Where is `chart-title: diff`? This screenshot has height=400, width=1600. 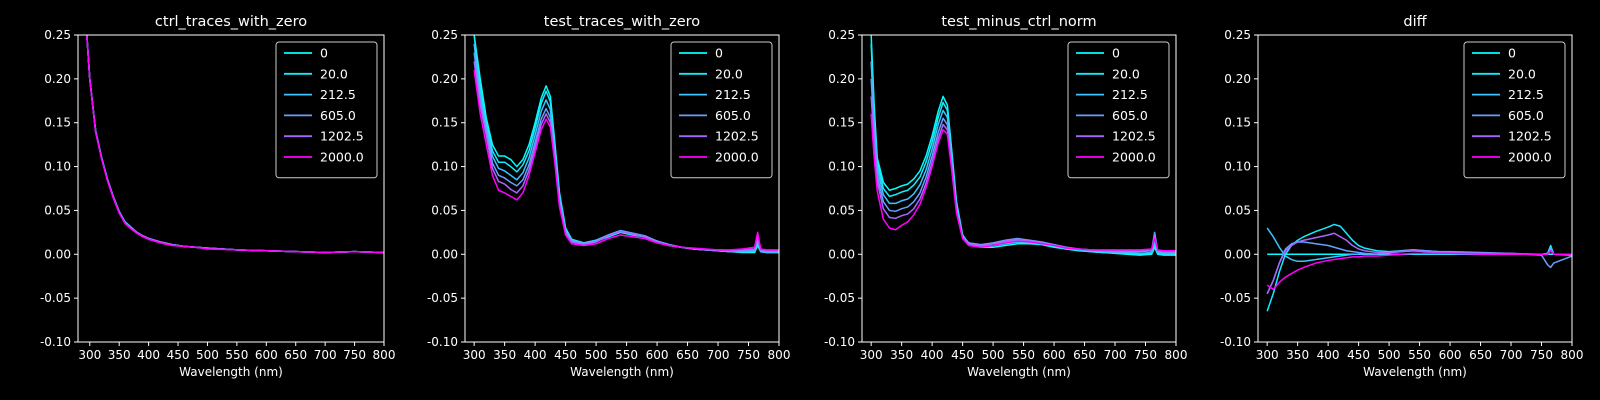
chart-title: diff is located at coordinates (1415, 22).